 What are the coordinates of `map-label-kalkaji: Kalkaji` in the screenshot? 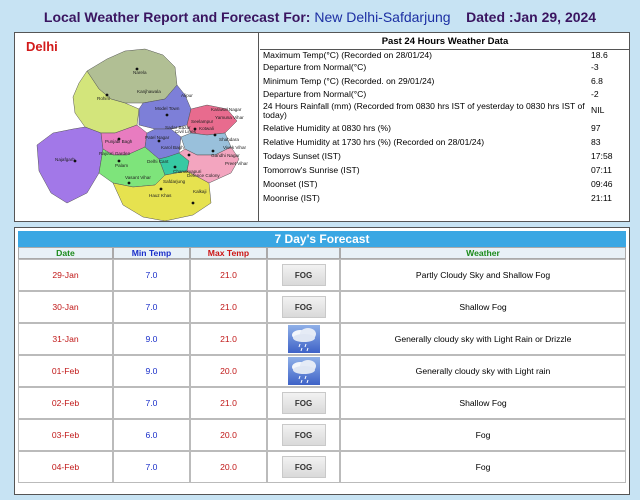 It's located at (200, 191).